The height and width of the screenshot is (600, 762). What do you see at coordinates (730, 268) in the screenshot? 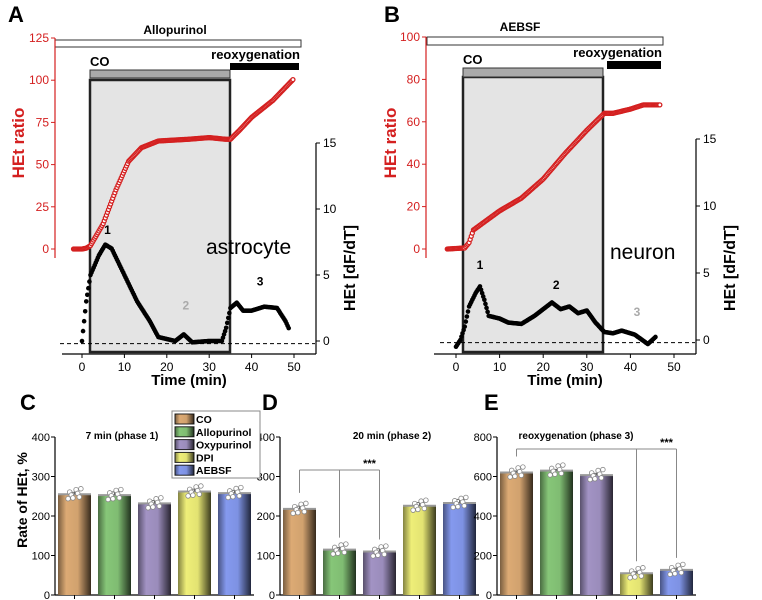
I see `right-y-axis-label: HEt [dF/dT]` at bounding box center [730, 268].